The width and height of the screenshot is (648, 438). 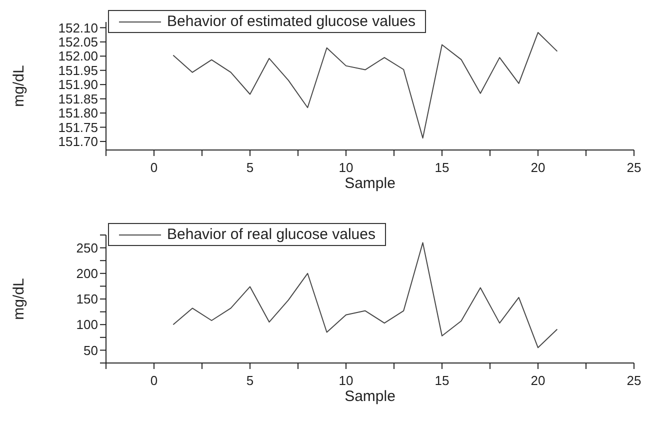 I want to click on y-tick-label: 151.95, so click(x=78, y=70).